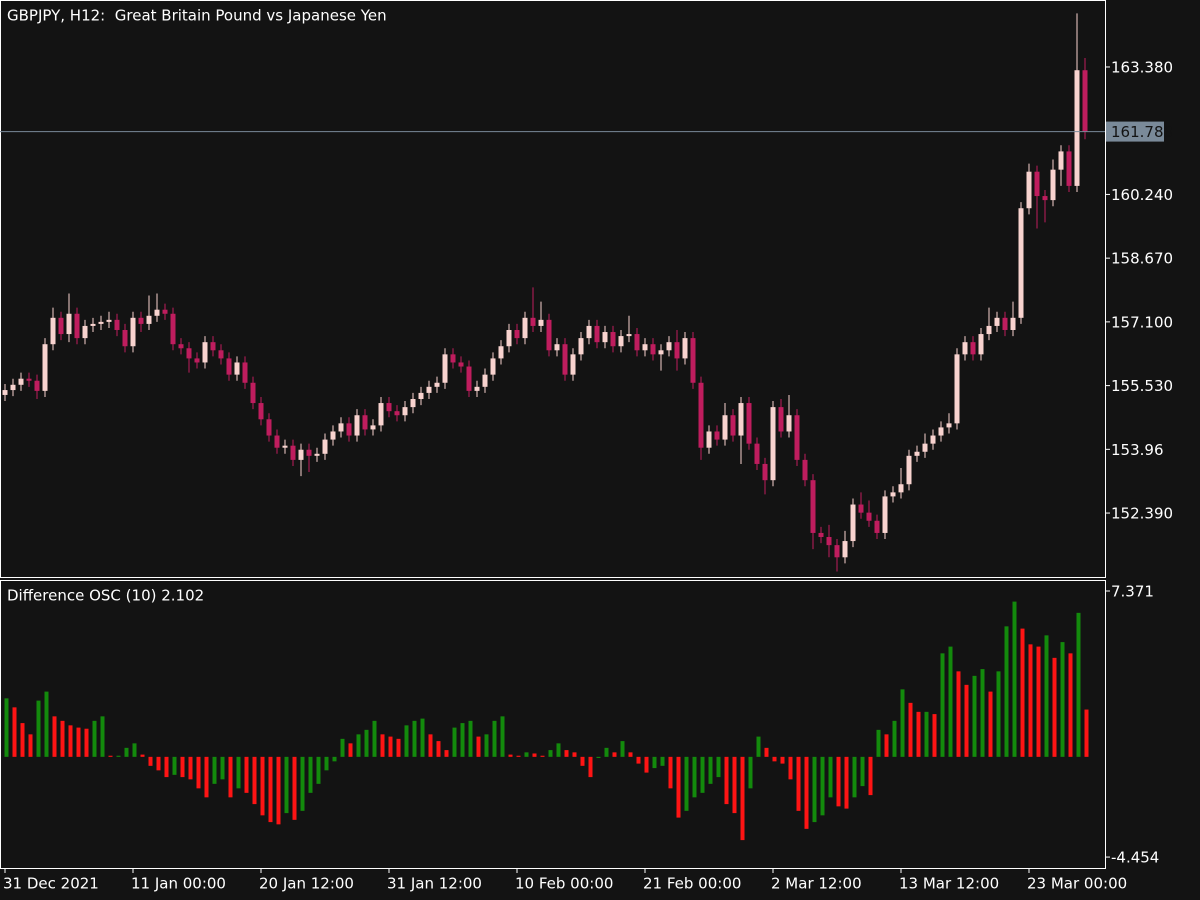  I want to click on y-tick-label: 152.390, so click(1142, 514).